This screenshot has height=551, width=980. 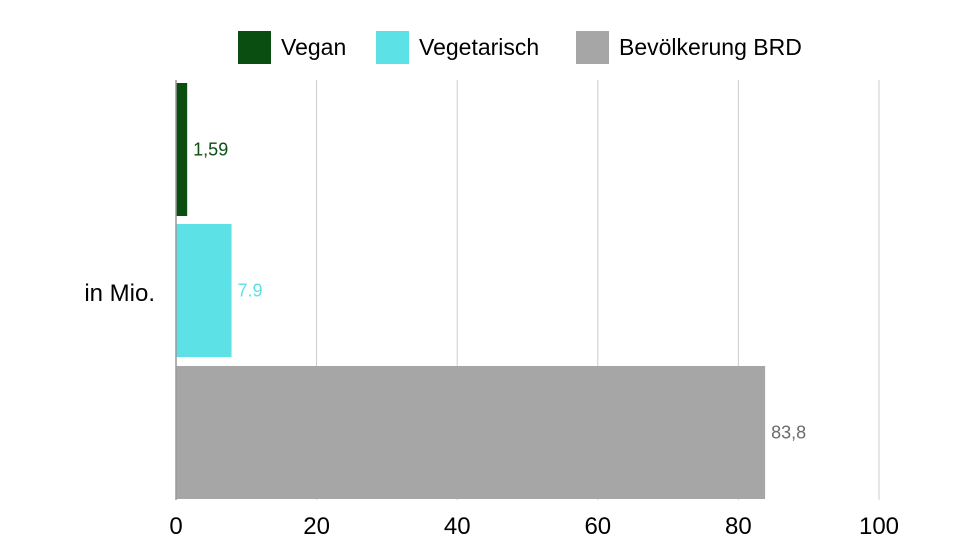 What do you see at coordinates (879, 526) in the screenshot?
I see `x-tick-label: 100` at bounding box center [879, 526].